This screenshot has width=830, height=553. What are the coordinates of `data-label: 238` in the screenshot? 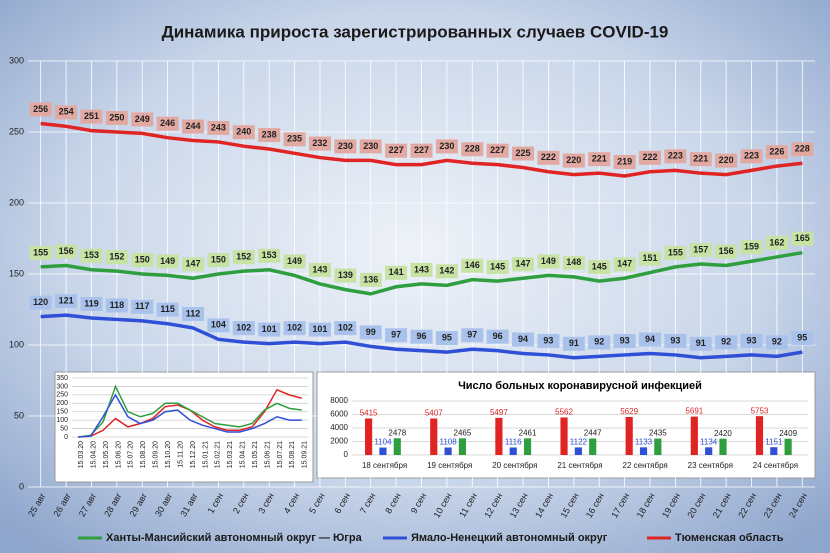 It's located at (269, 134).